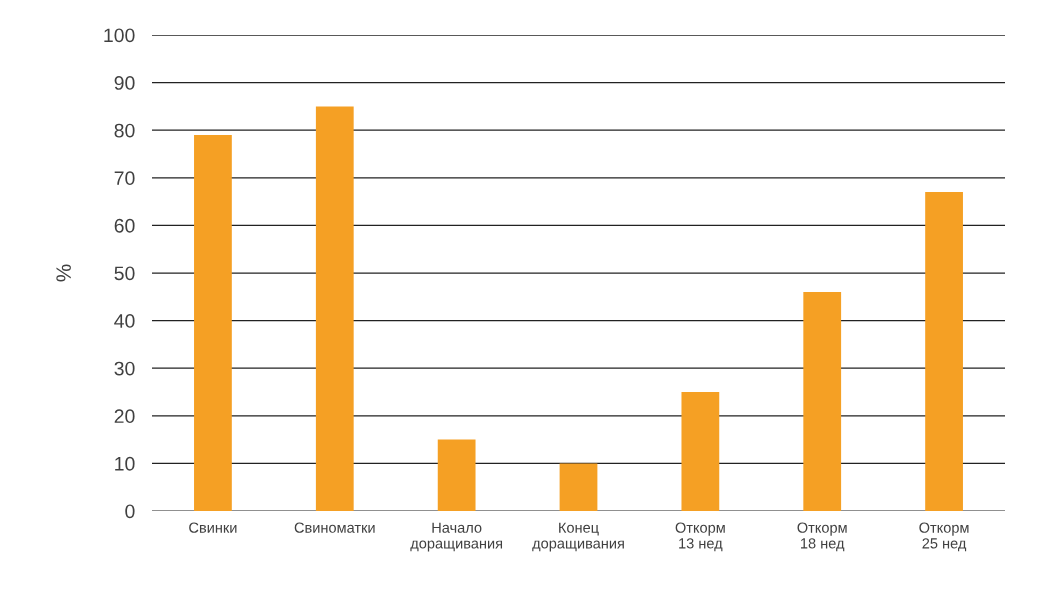 Image resolution: width=1040 pixels, height=597 pixels. What do you see at coordinates (944, 537) in the screenshot?
I see `x-tick-label: Откорм 25 нед` at bounding box center [944, 537].